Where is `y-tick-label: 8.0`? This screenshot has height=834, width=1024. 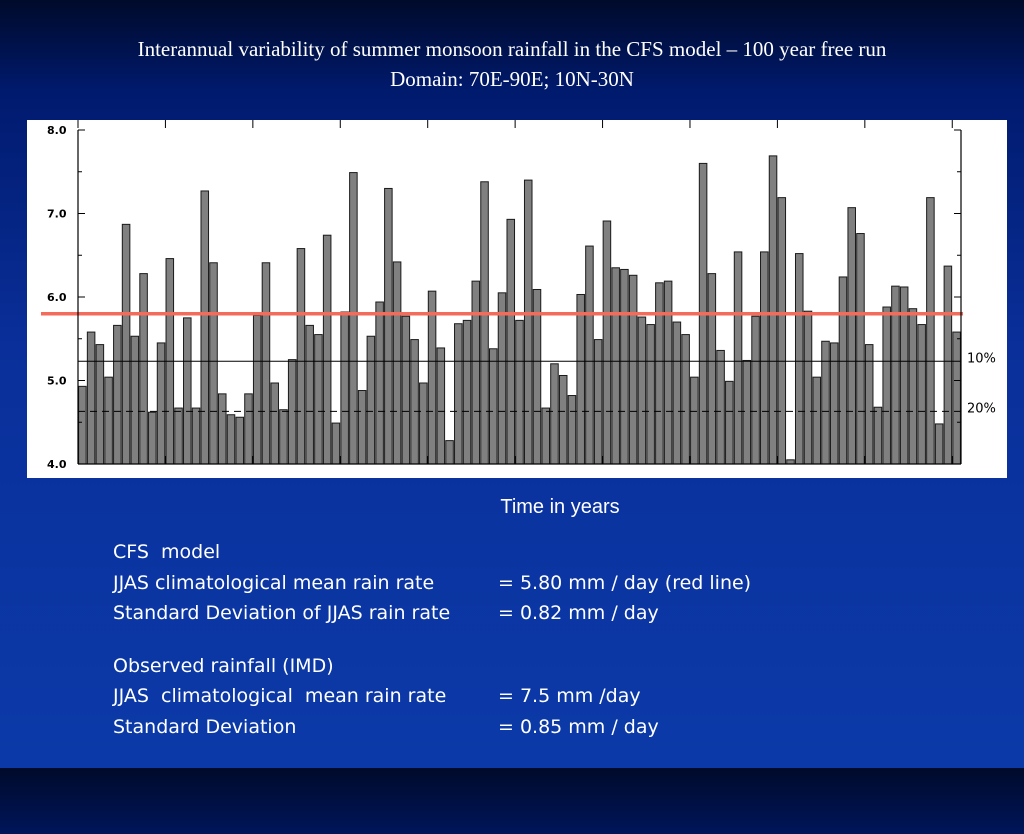 y-tick-label: 8.0 is located at coordinates (57, 130).